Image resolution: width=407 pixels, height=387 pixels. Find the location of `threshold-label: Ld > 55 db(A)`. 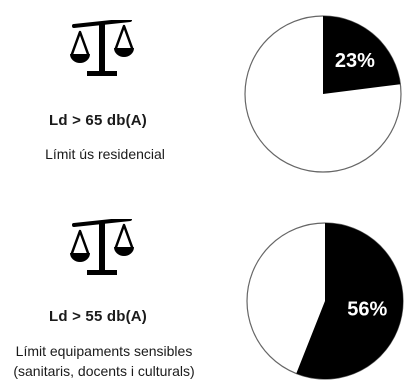

threshold-label: Ld > 55 db(A) is located at coordinates (98, 316).